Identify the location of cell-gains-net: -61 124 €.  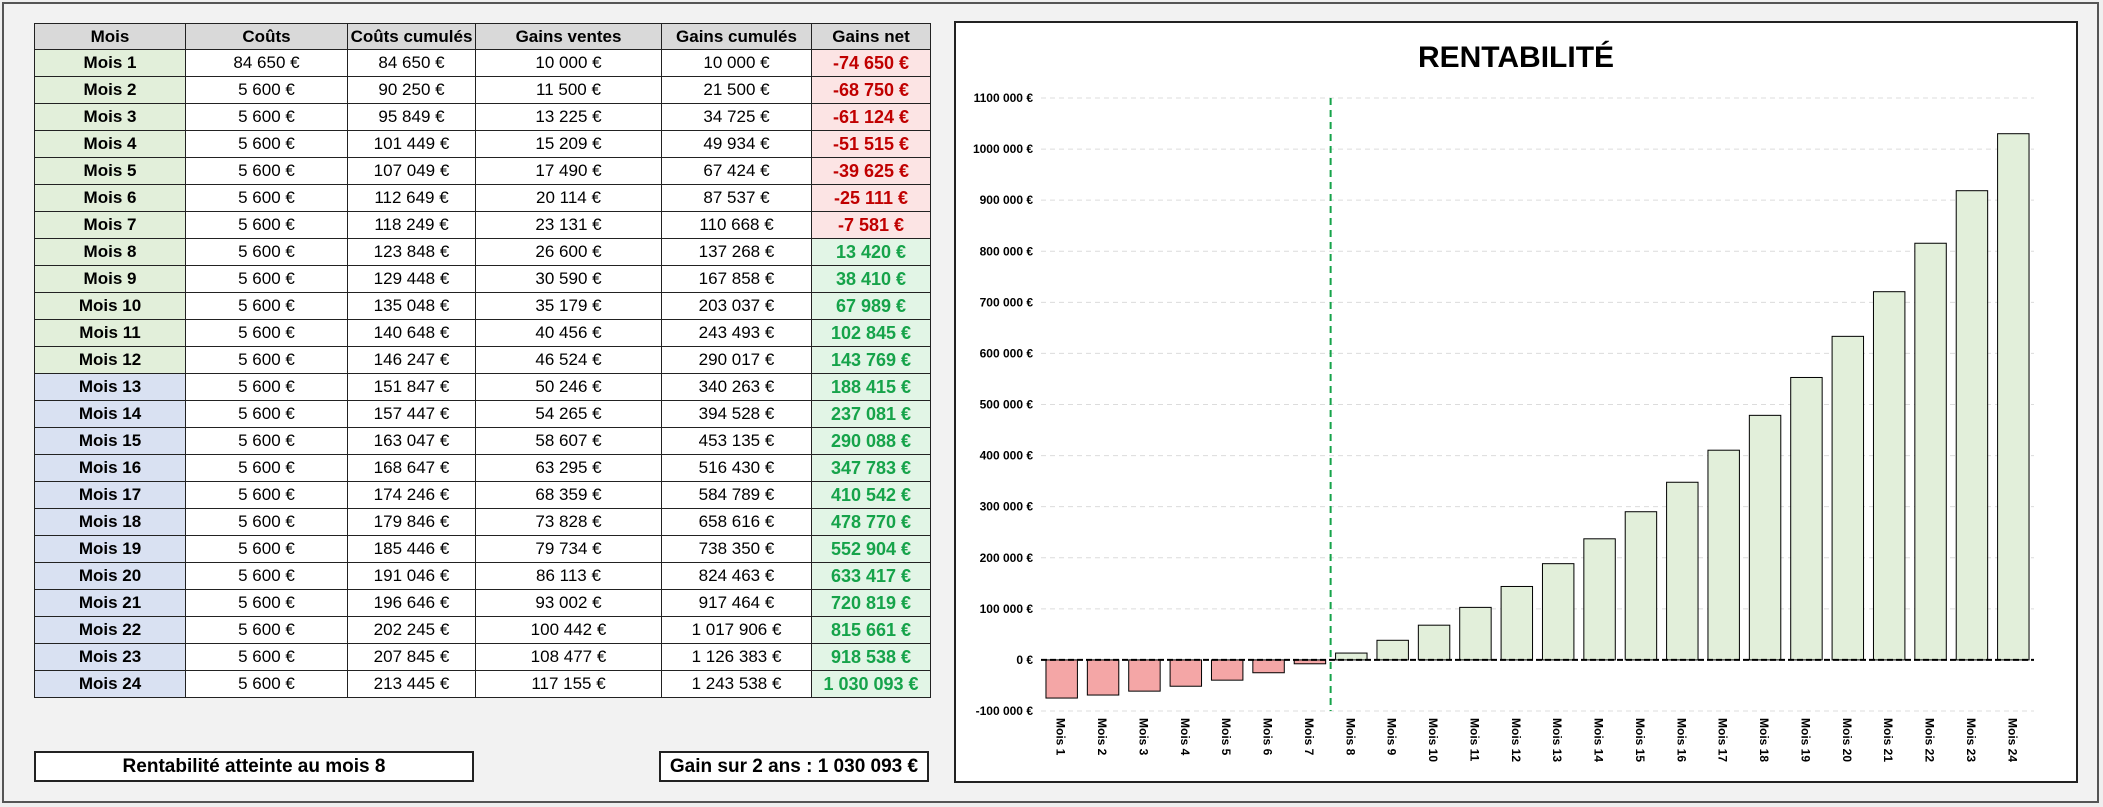
(871, 117).